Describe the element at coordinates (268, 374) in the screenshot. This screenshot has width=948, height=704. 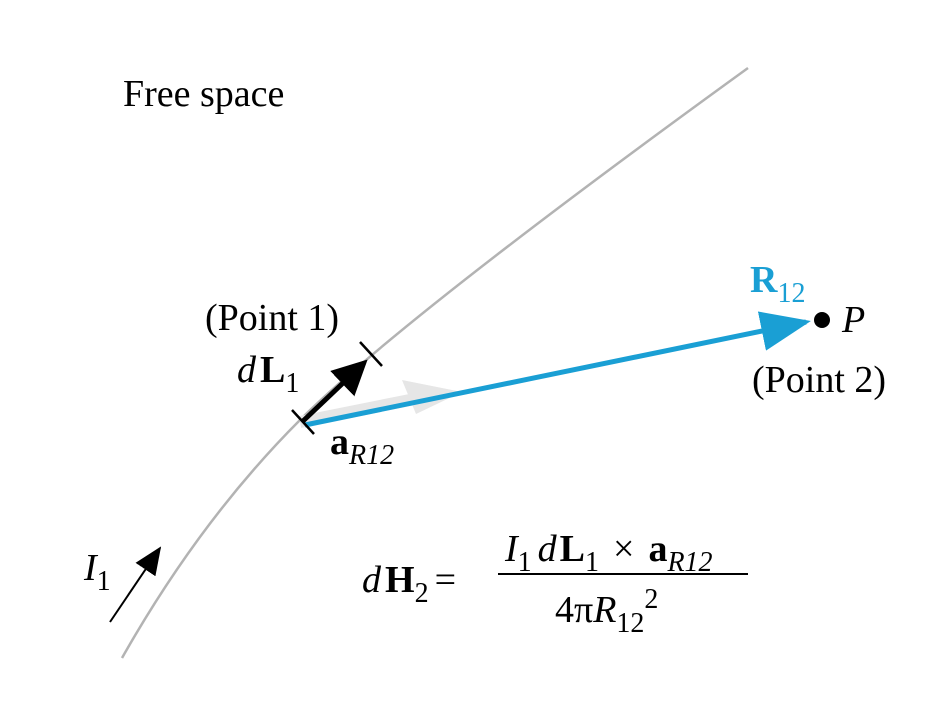
I see `dL1-label: d L1` at that location.